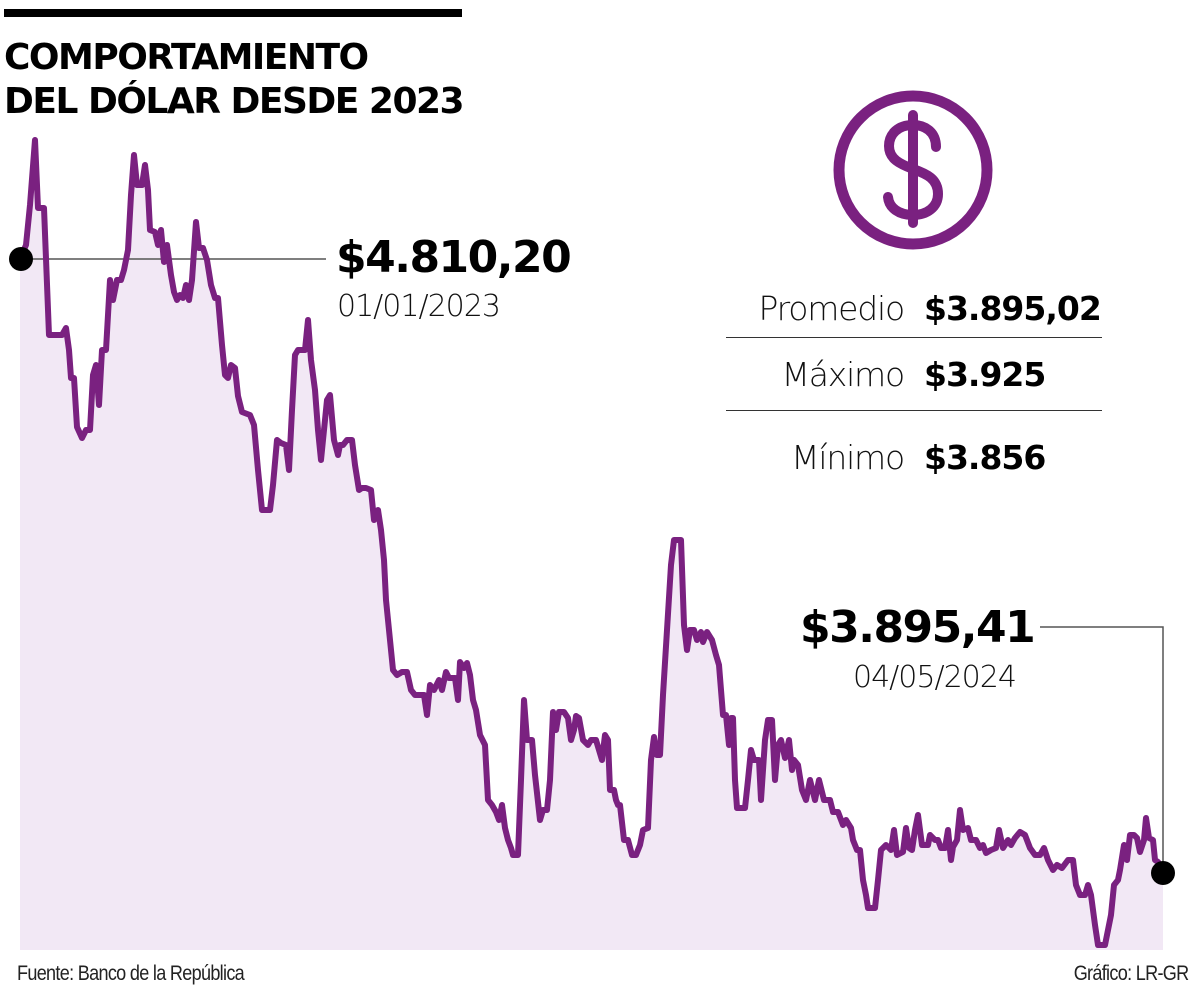 The height and width of the screenshot is (1001, 1200). What do you see at coordinates (918, 627) in the screenshot?
I see `end-value-label: $3.895,41` at bounding box center [918, 627].